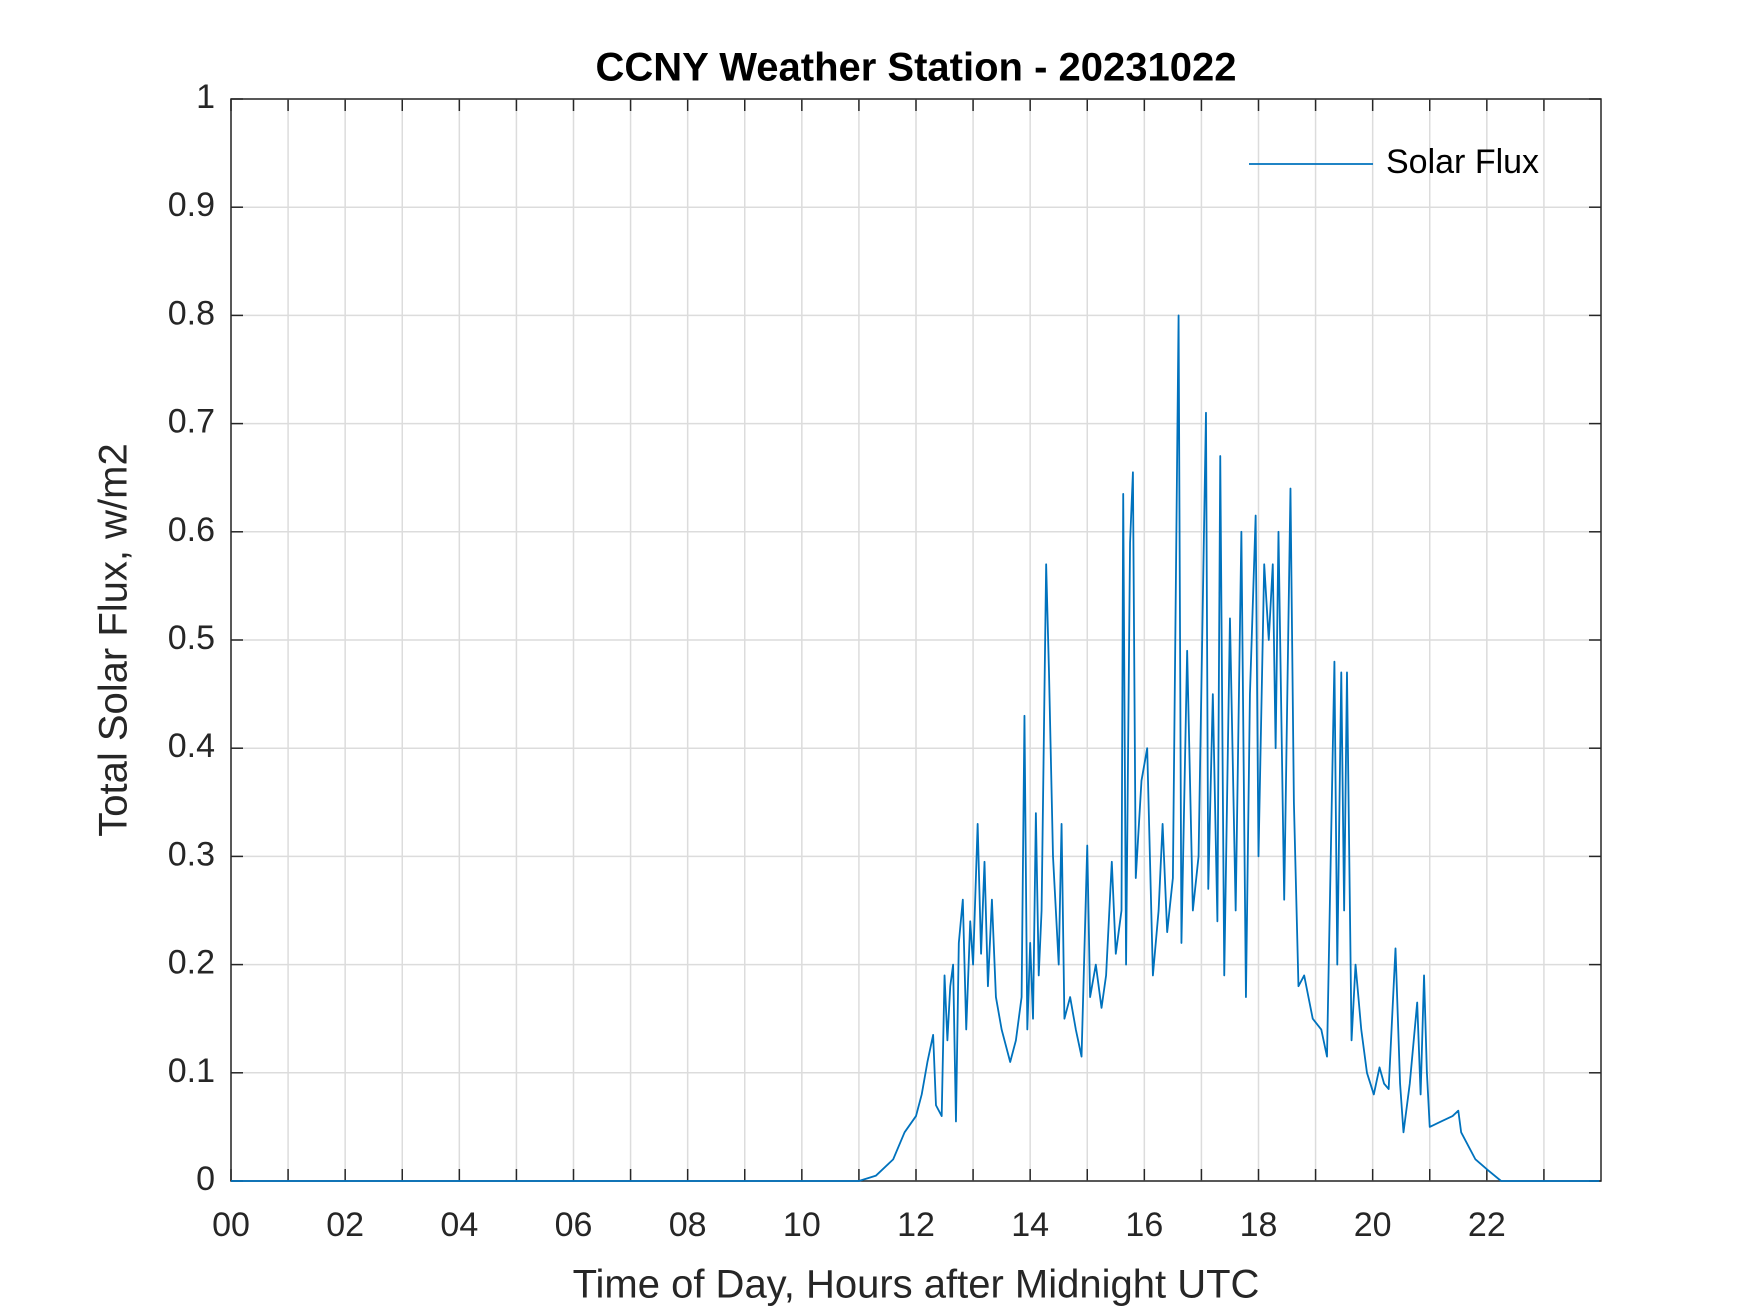 The width and height of the screenshot is (1750, 1313). I want to click on y-tick-label: 0.5, so click(191, 638).